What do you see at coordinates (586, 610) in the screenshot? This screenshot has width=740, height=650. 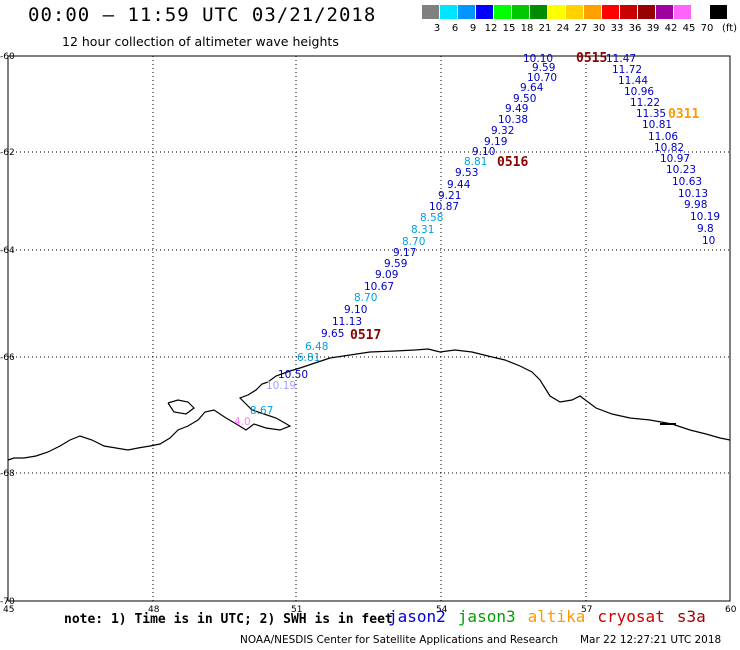 I see `longitude-label: 57` at bounding box center [586, 610].